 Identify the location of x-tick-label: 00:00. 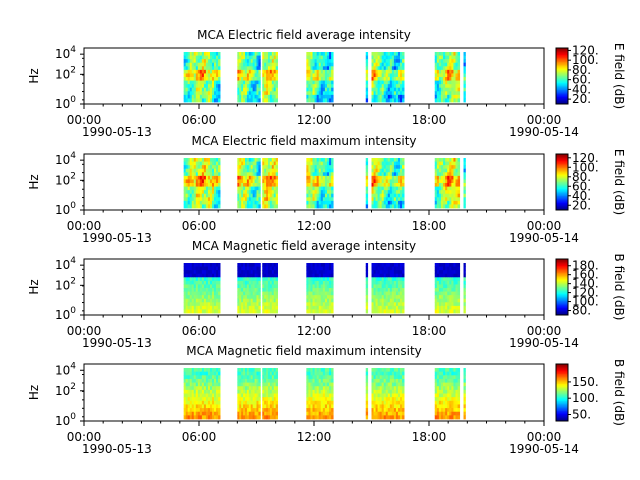
(544, 437).